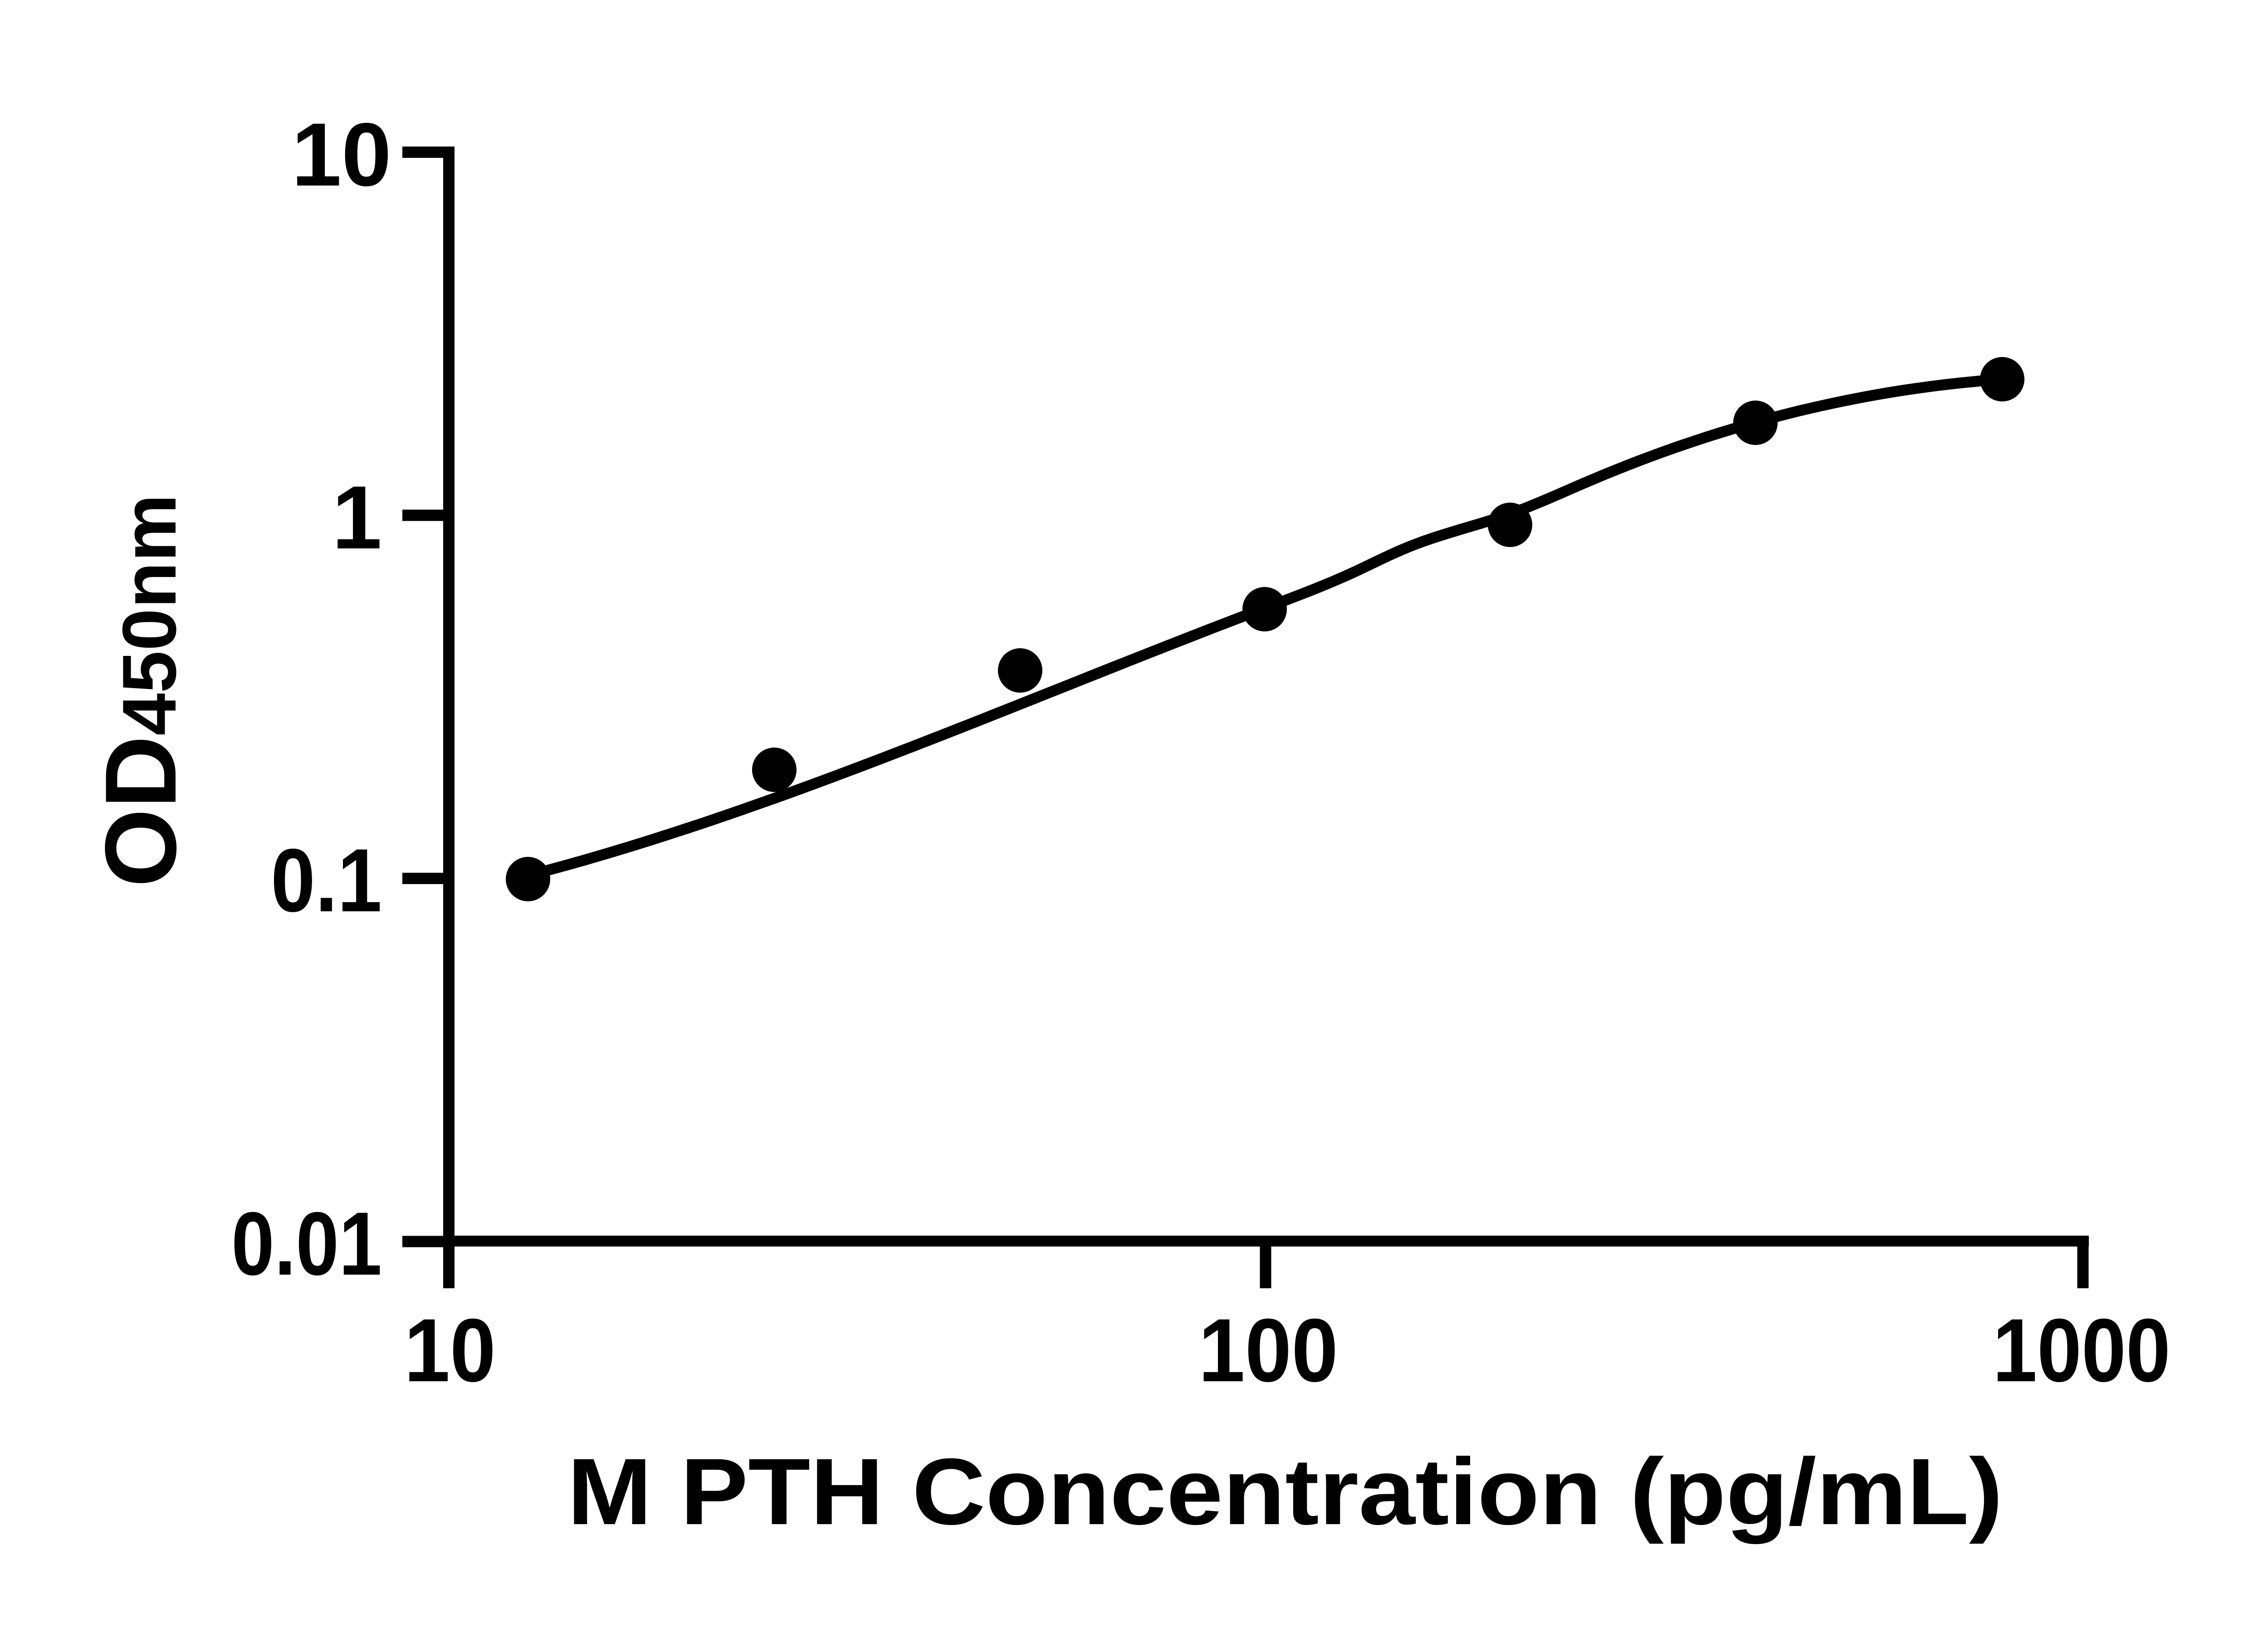 The height and width of the screenshot is (1633, 2268). I want to click on svg-text: OD450nm, so click(140, 690).